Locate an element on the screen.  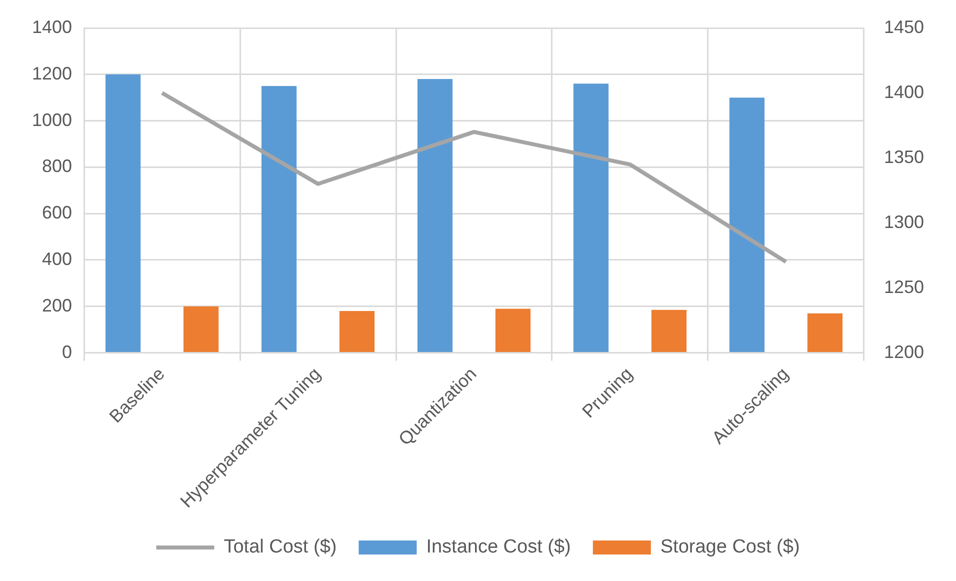
legend-label: Storage Cost ($) is located at coordinates (730, 547).